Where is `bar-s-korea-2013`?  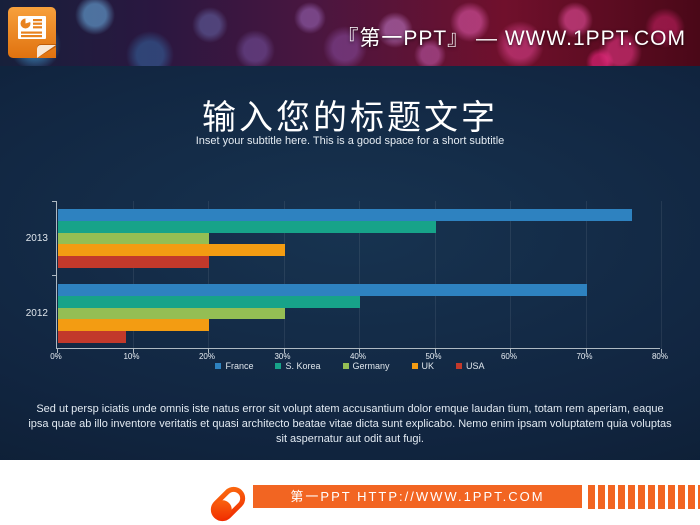 bar-s-korea-2013 is located at coordinates (247, 226).